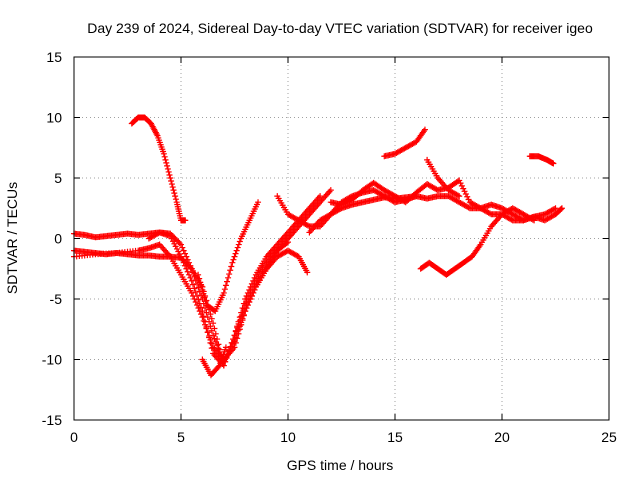 The image size is (640, 480). Describe the element at coordinates (52, 420) in the screenshot. I see `y-tick-label: -15` at that location.